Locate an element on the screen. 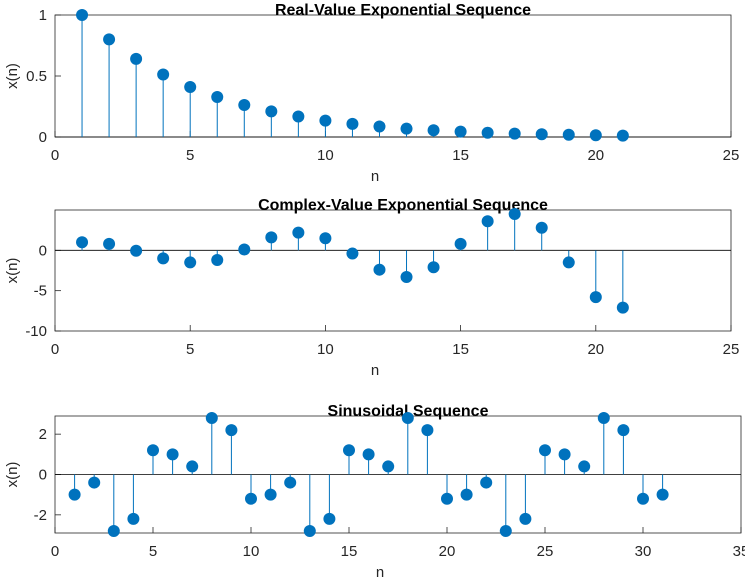 This screenshot has width=745, height=579. y-tick-label: -10 is located at coordinates (36, 331).